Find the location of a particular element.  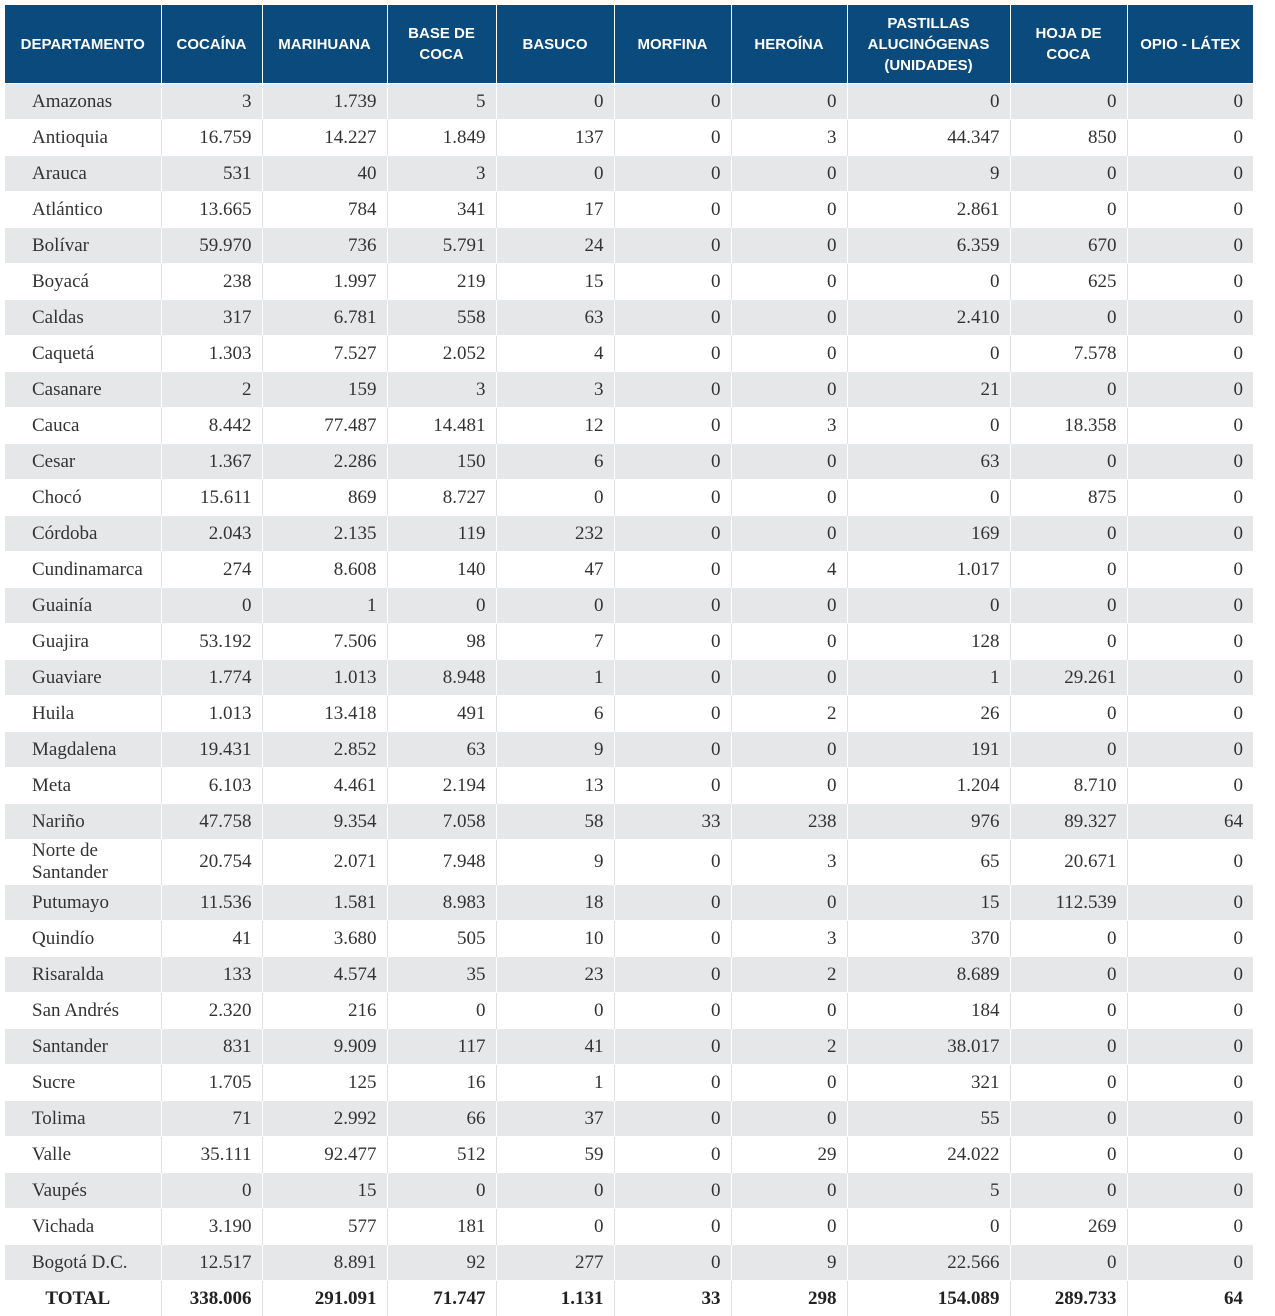

table-row: Santander 831 9.909 117 41 0 2 38.017 0 0 is located at coordinates (629, 1046).